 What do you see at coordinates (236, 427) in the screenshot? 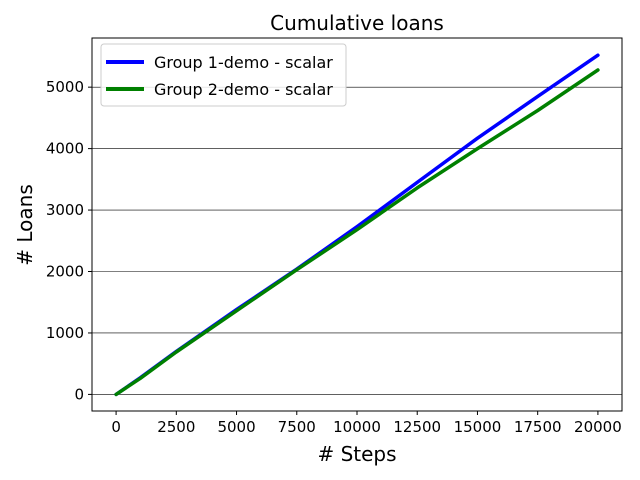
I see `x-tick-label: 5000` at bounding box center [236, 427].